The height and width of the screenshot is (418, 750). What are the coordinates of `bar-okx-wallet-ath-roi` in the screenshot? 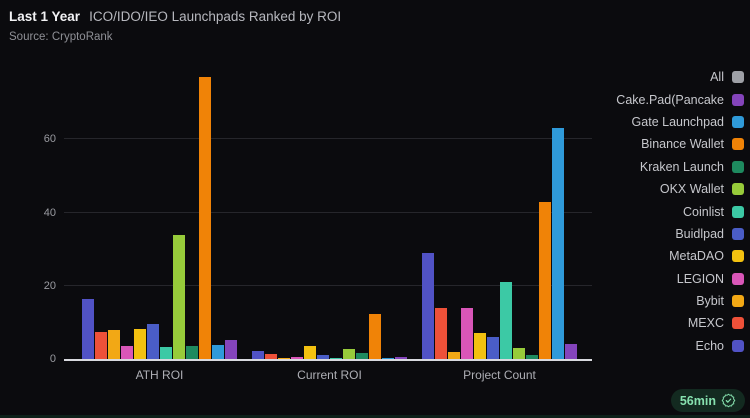 It's located at (179, 296).